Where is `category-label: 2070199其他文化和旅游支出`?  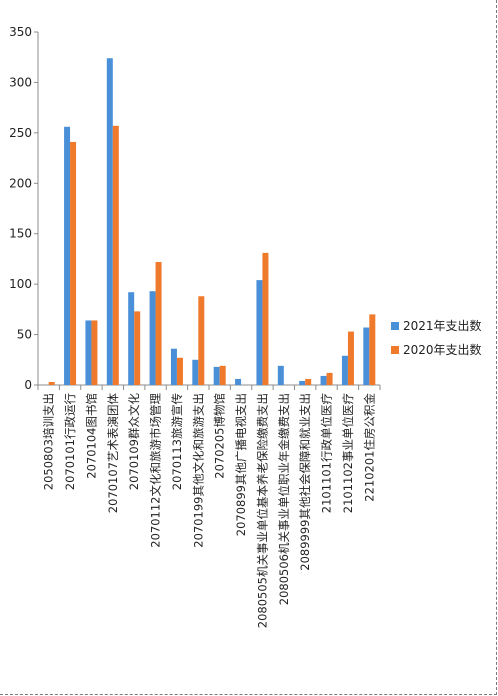 category-label: 2070199其他文化和旅游支出 is located at coordinates (198, 470).